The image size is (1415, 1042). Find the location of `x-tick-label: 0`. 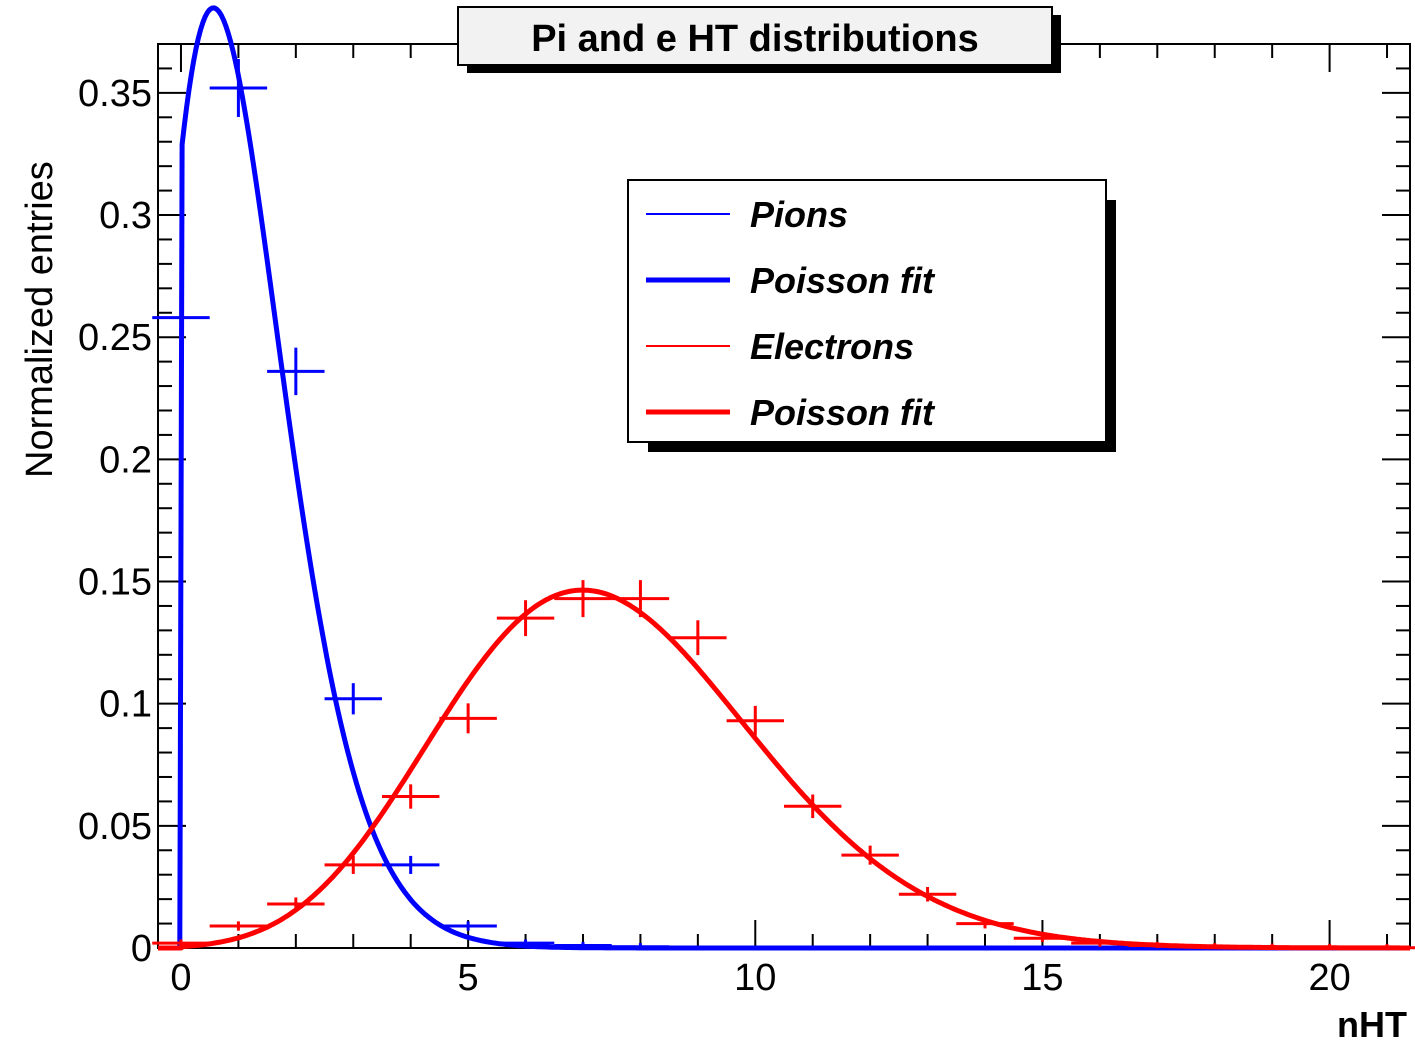

x-tick-label: 0 is located at coordinates (180, 978).